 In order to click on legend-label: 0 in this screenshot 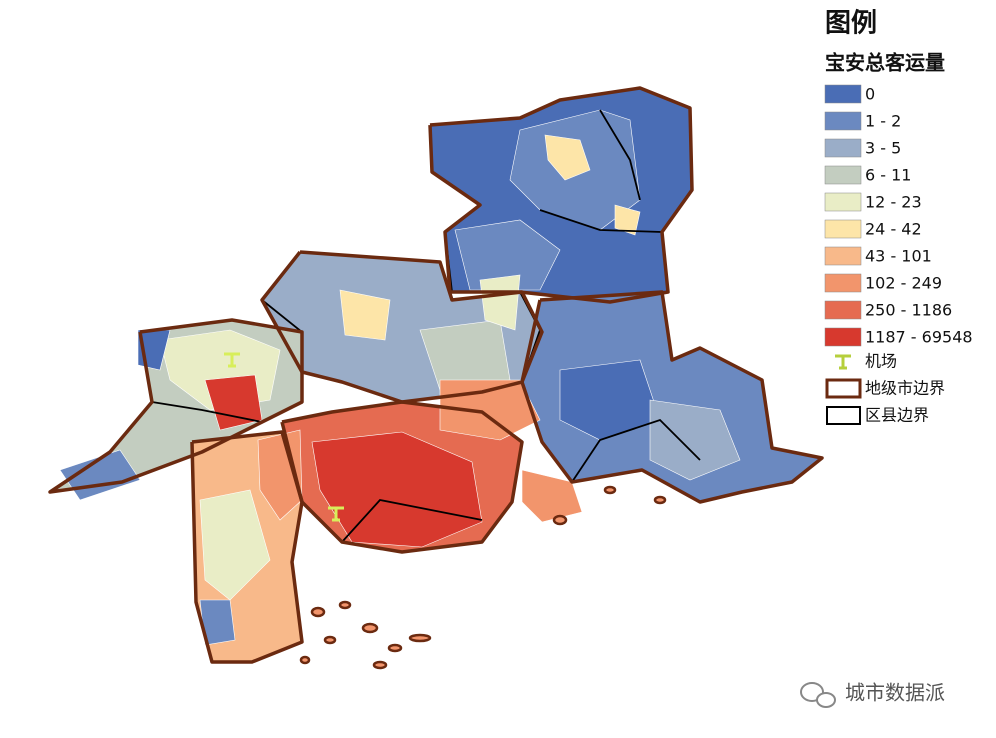, I will do `click(870, 94)`.